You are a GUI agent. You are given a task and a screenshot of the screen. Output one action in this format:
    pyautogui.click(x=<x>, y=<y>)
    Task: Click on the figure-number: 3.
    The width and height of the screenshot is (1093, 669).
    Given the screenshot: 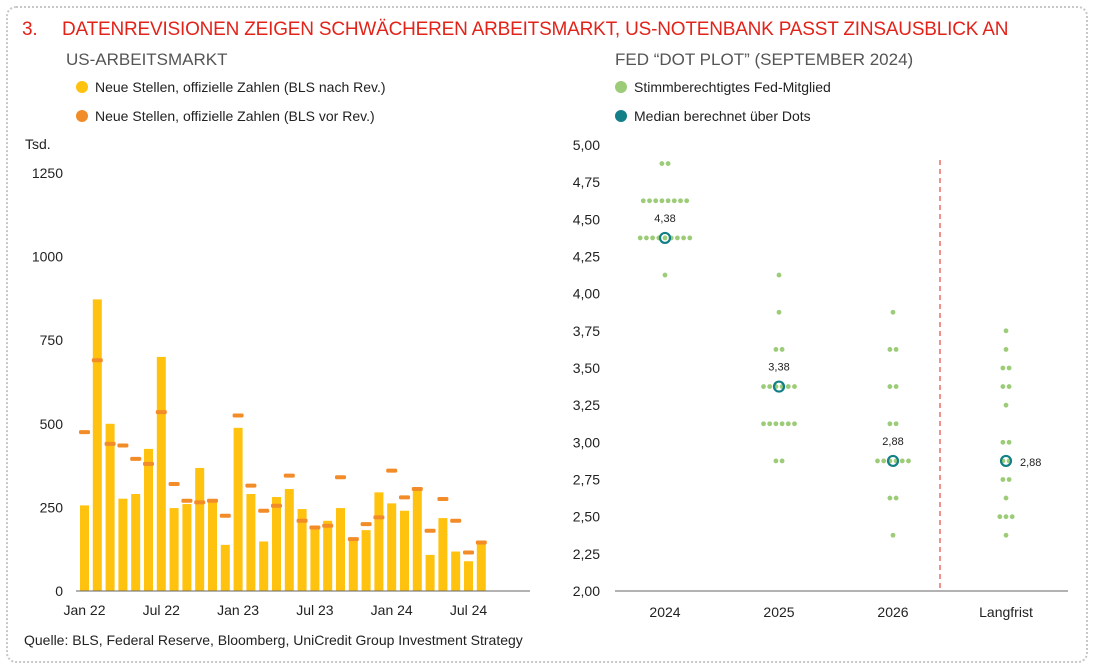 What is the action you would take?
    pyautogui.click(x=30, y=29)
    